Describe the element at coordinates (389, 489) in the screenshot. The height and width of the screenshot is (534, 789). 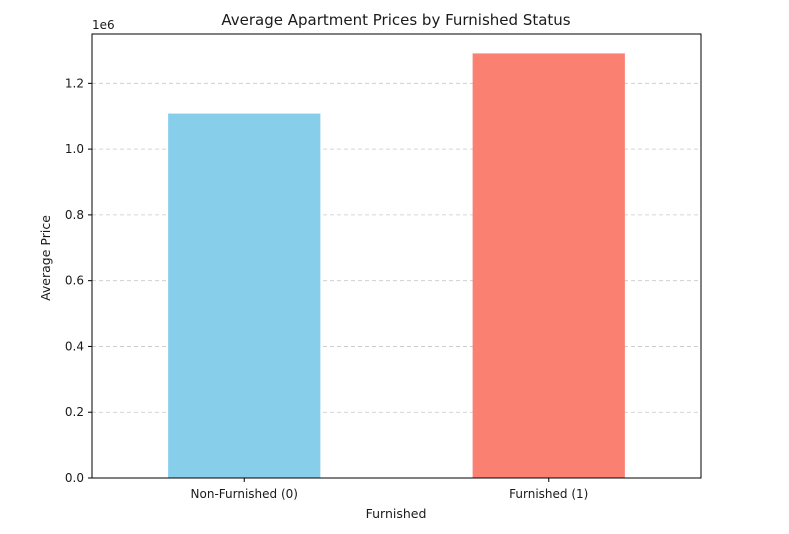
I see `x-axis-ticks: Non-Furnished (0) Furnished (1)` at that location.